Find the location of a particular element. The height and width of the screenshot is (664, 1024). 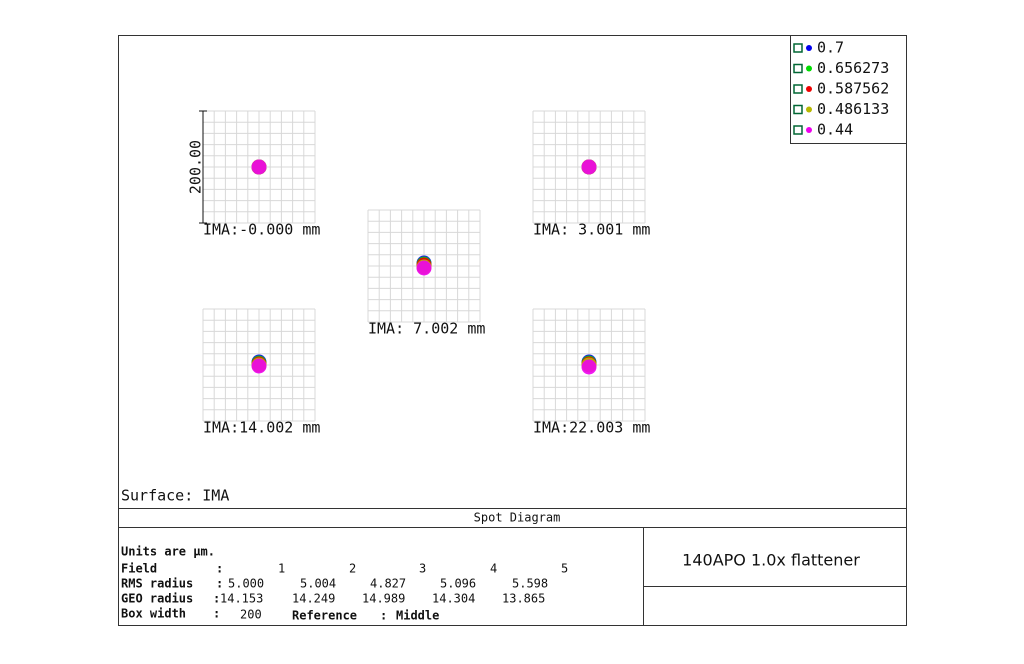

cell: 14.304 is located at coordinates (453, 599).